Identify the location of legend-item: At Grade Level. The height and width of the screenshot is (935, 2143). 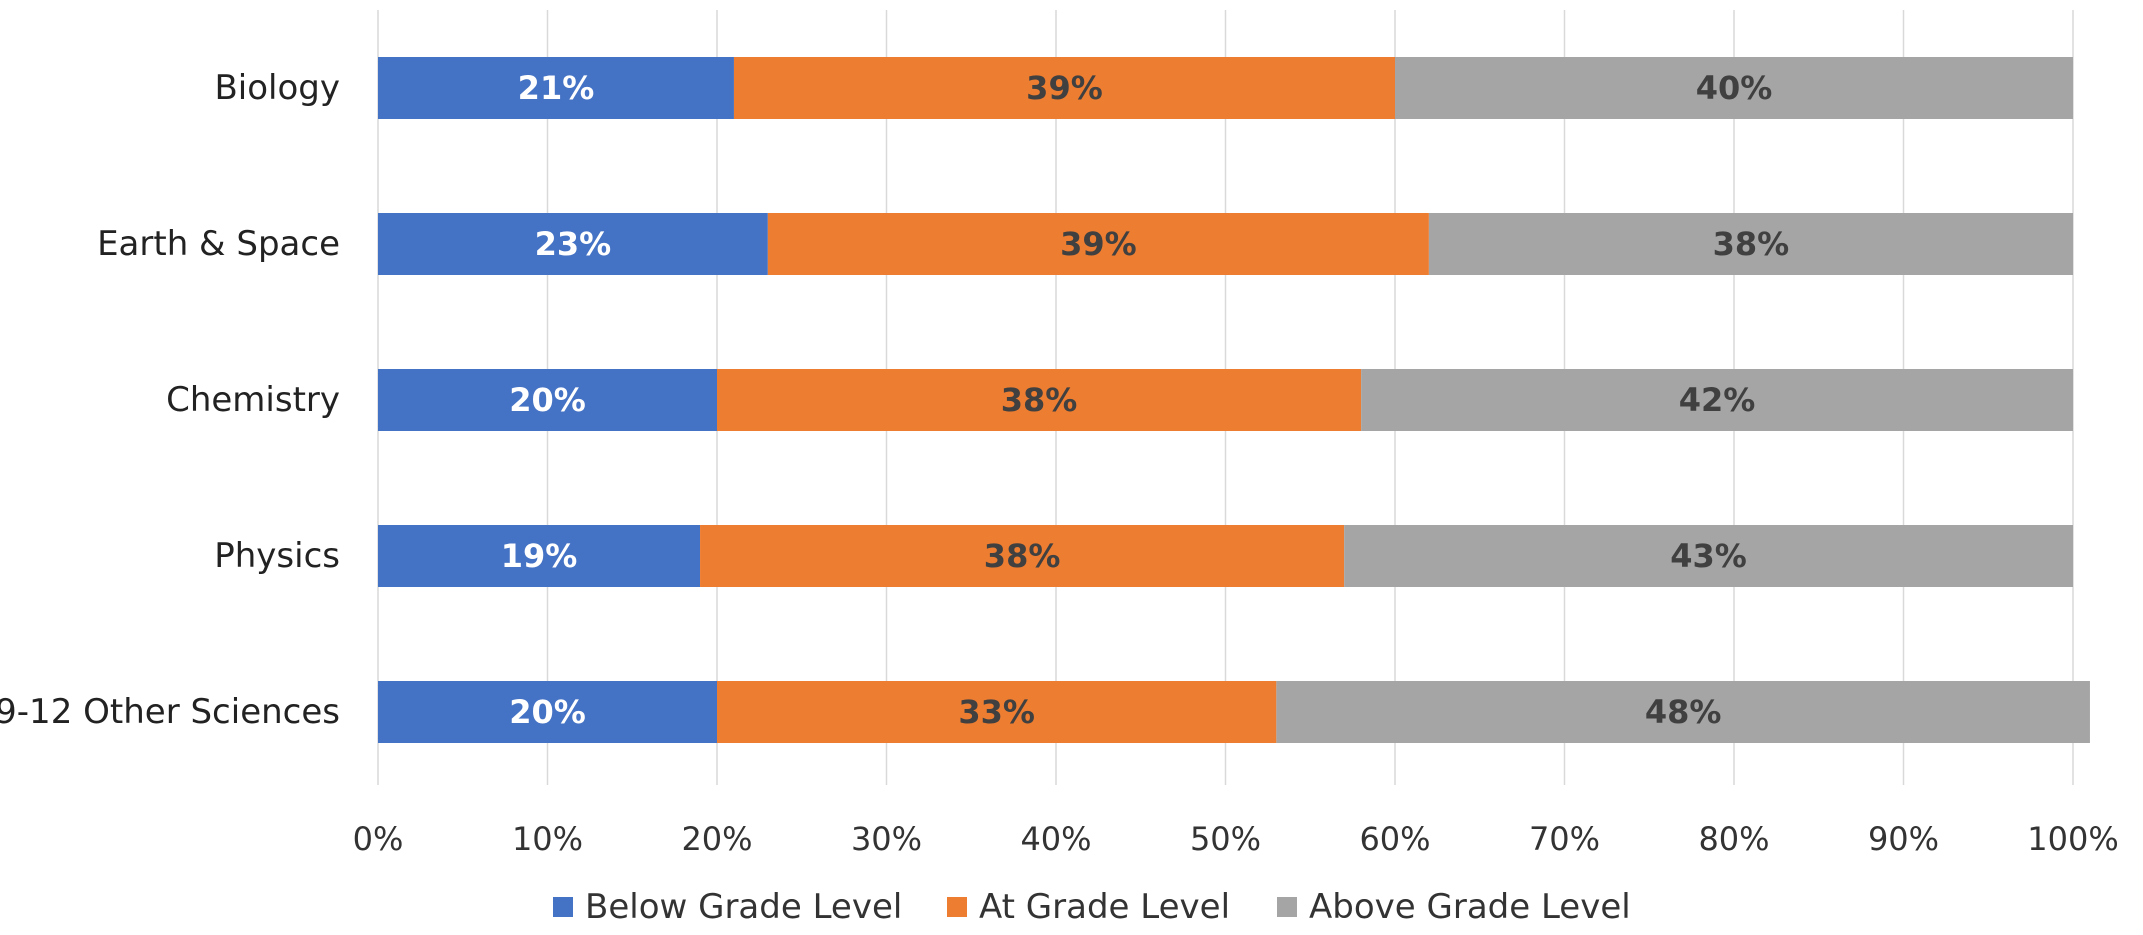
(1088, 907).